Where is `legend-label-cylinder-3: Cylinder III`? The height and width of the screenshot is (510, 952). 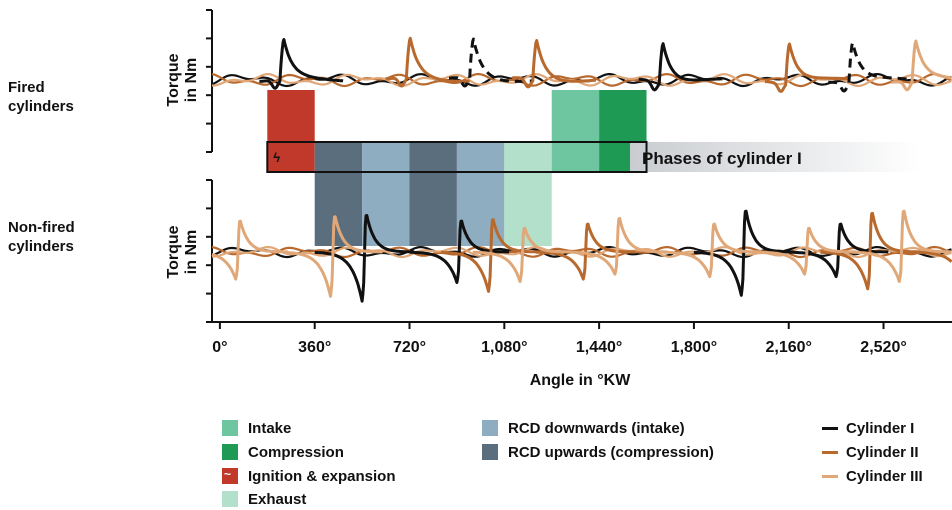 legend-label-cylinder-3: Cylinder III is located at coordinates (884, 476).